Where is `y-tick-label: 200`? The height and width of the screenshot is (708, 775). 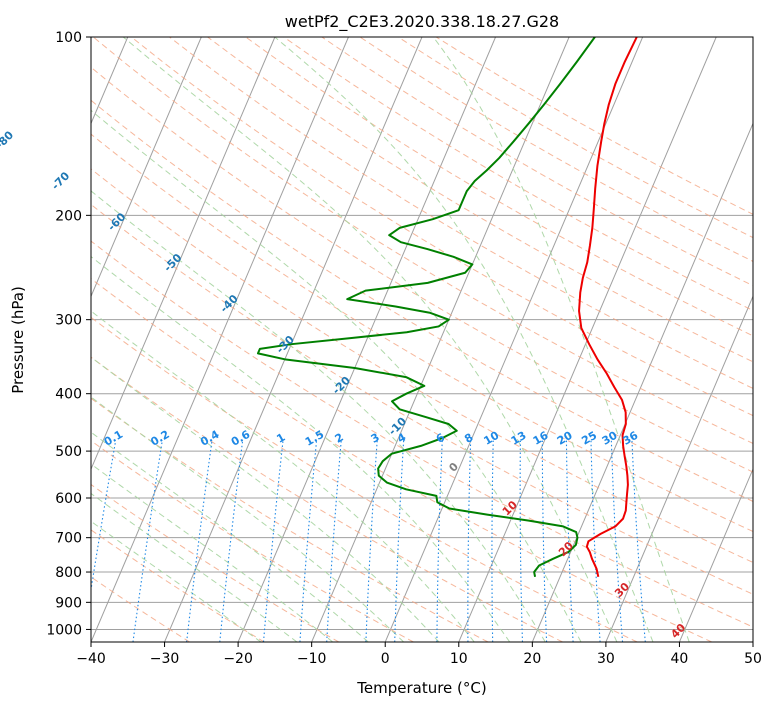
y-tick-label: 200 is located at coordinates (68, 216).